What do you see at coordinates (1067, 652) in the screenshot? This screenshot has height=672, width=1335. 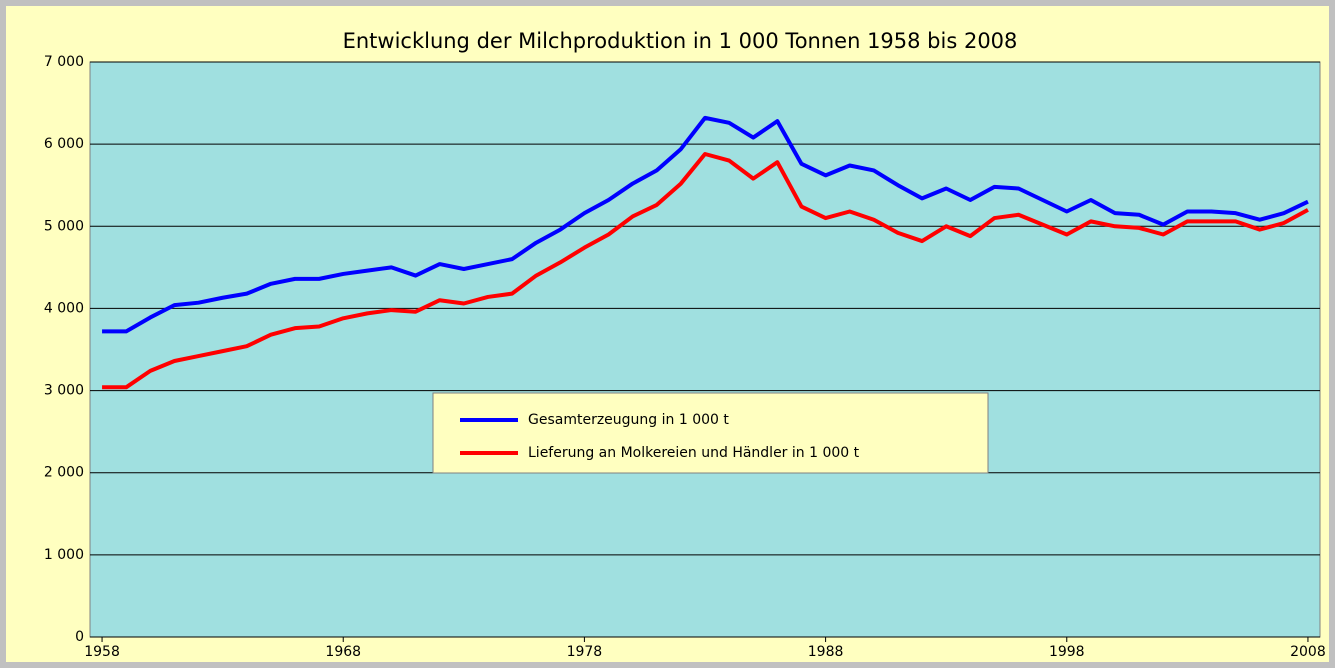 I see `x-tick-label: 1998` at bounding box center [1067, 652].